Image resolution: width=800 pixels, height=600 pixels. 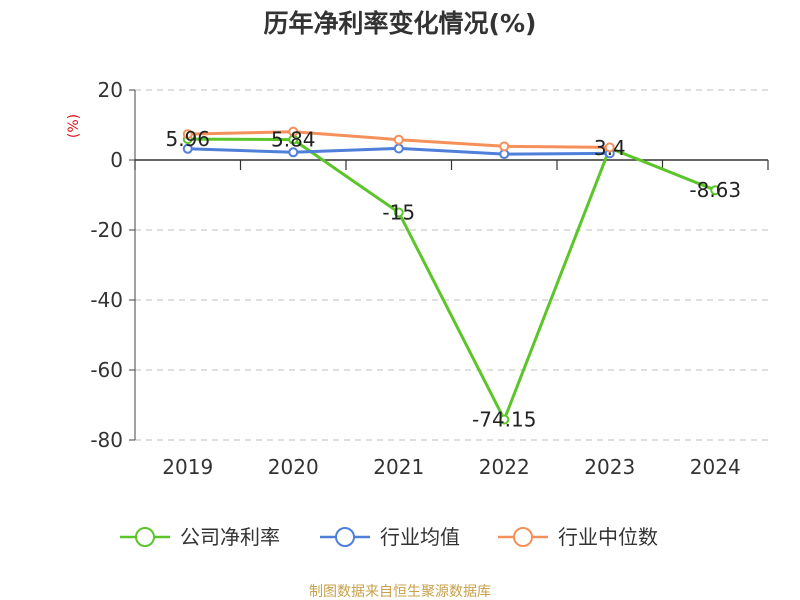 I want to click on data-label: -74.15, so click(x=504, y=420).